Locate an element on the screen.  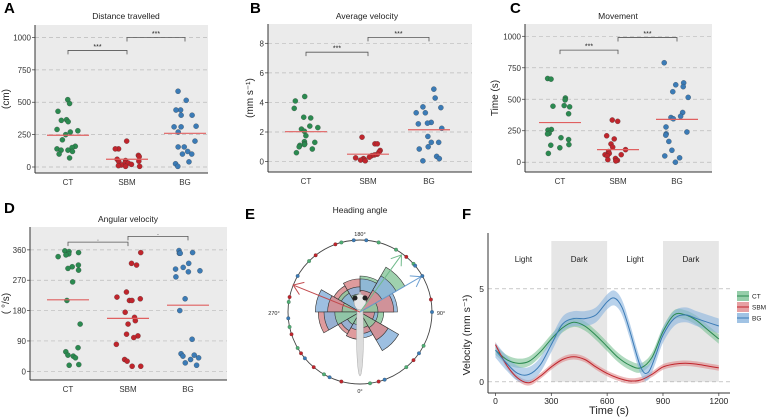
y-tick-label: 180 is located at coordinates (20, 311).